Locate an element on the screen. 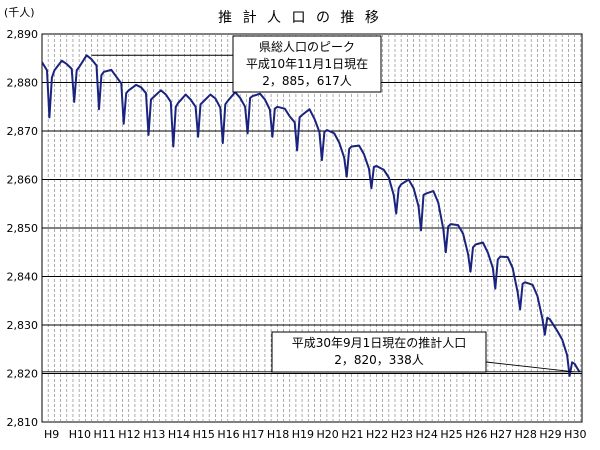 The width and height of the screenshot is (600, 450). current-callout-line: 2，820，338人 is located at coordinates (378, 360).